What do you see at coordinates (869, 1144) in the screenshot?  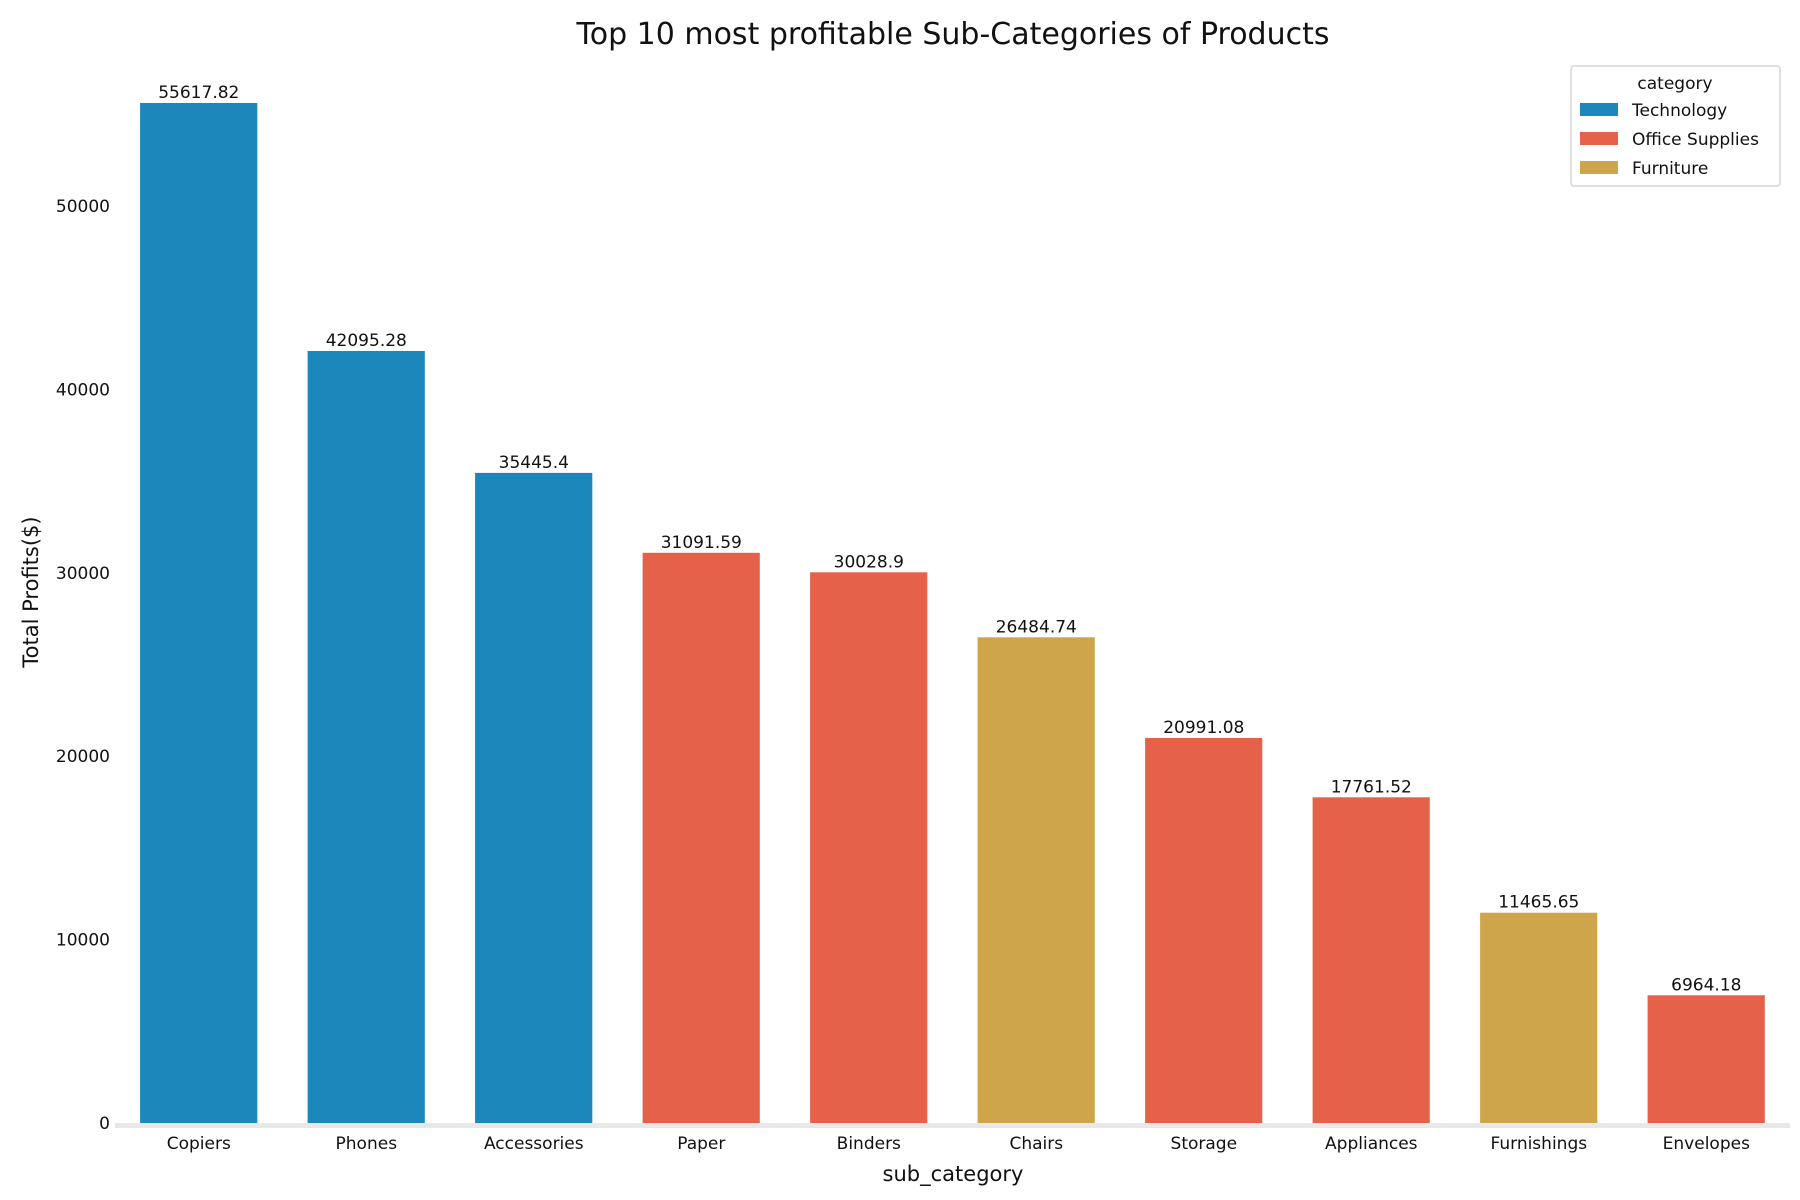 I see `x-tick-binders: Binders` at bounding box center [869, 1144].